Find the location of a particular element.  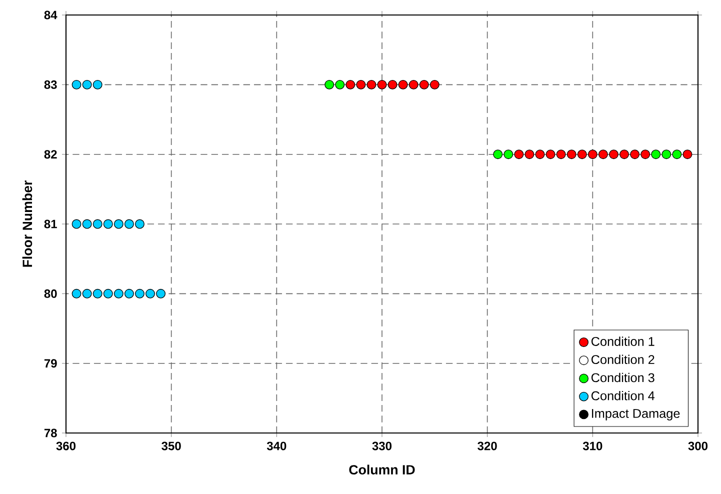

x-axis-title: Column ID is located at coordinates (382, 469).